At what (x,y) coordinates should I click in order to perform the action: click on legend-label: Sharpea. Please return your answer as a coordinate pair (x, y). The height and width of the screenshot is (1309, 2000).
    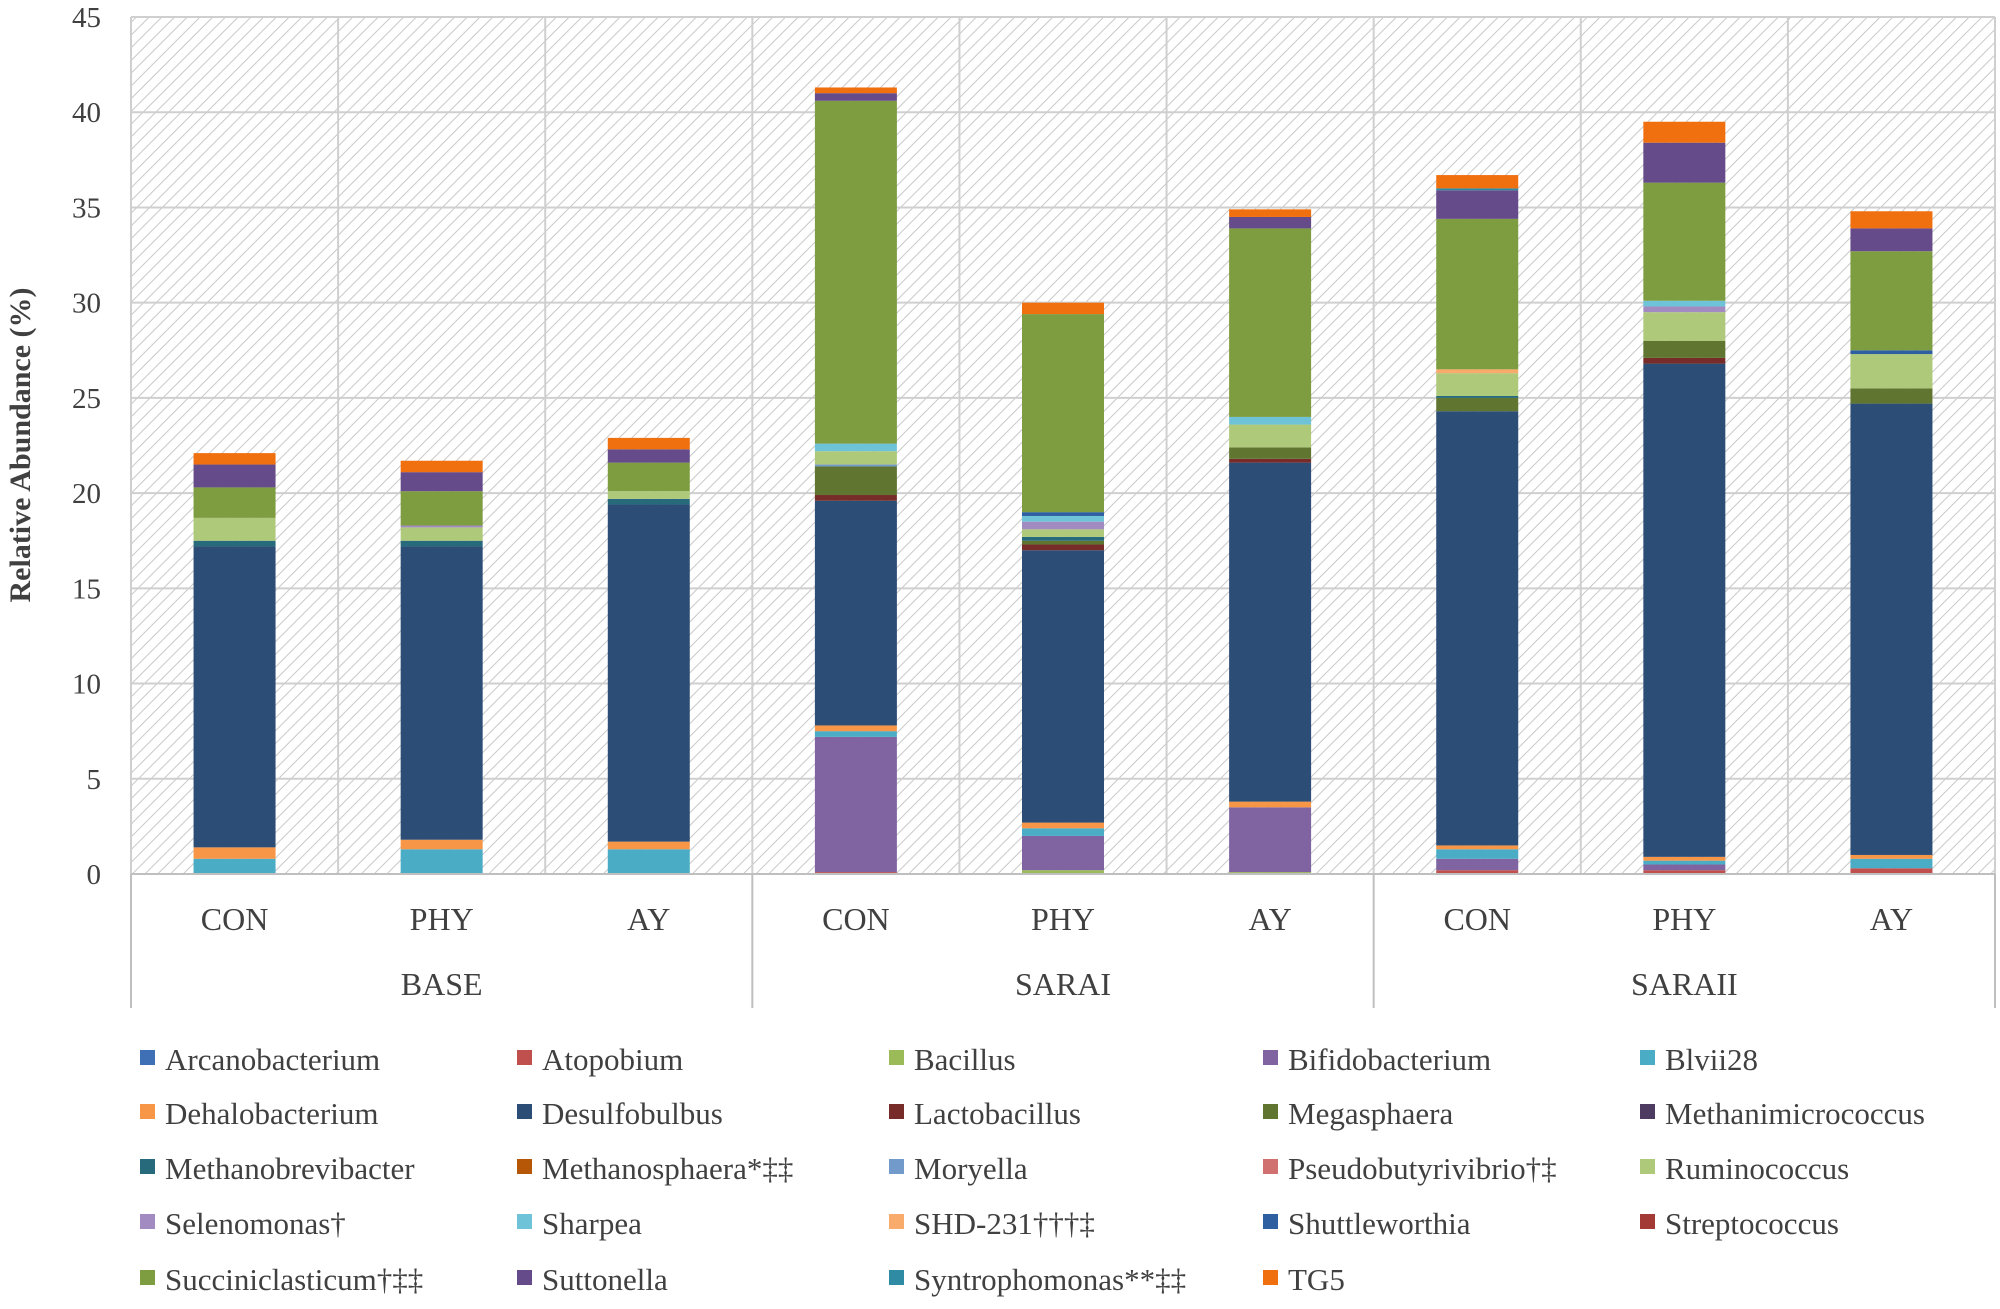
    Looking at the image, I should click on (592, 1223).